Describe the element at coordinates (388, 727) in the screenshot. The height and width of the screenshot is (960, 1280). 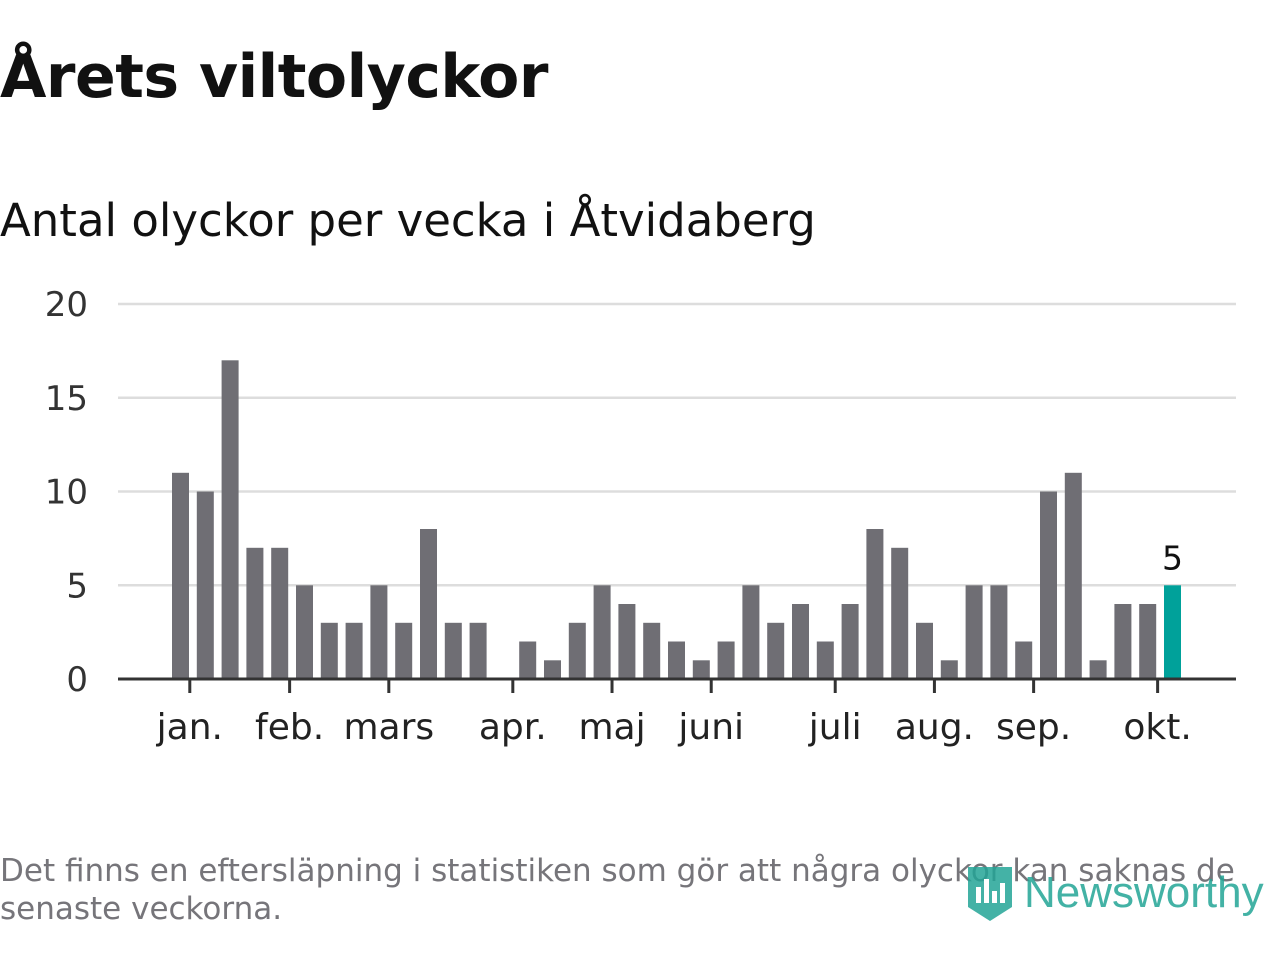
I see `x-tick-label-mars: mars` at that location.